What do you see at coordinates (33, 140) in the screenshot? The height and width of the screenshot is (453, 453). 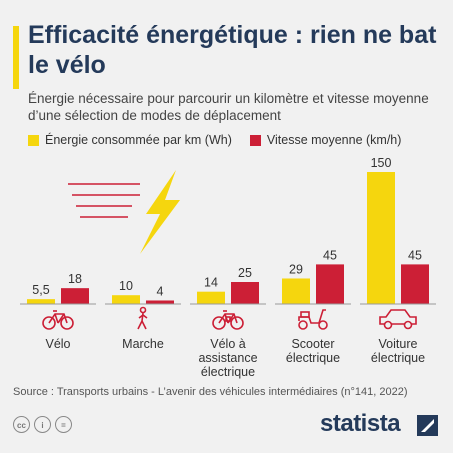 I see `legend-swatch-energy` at bounding box center [33, 140].